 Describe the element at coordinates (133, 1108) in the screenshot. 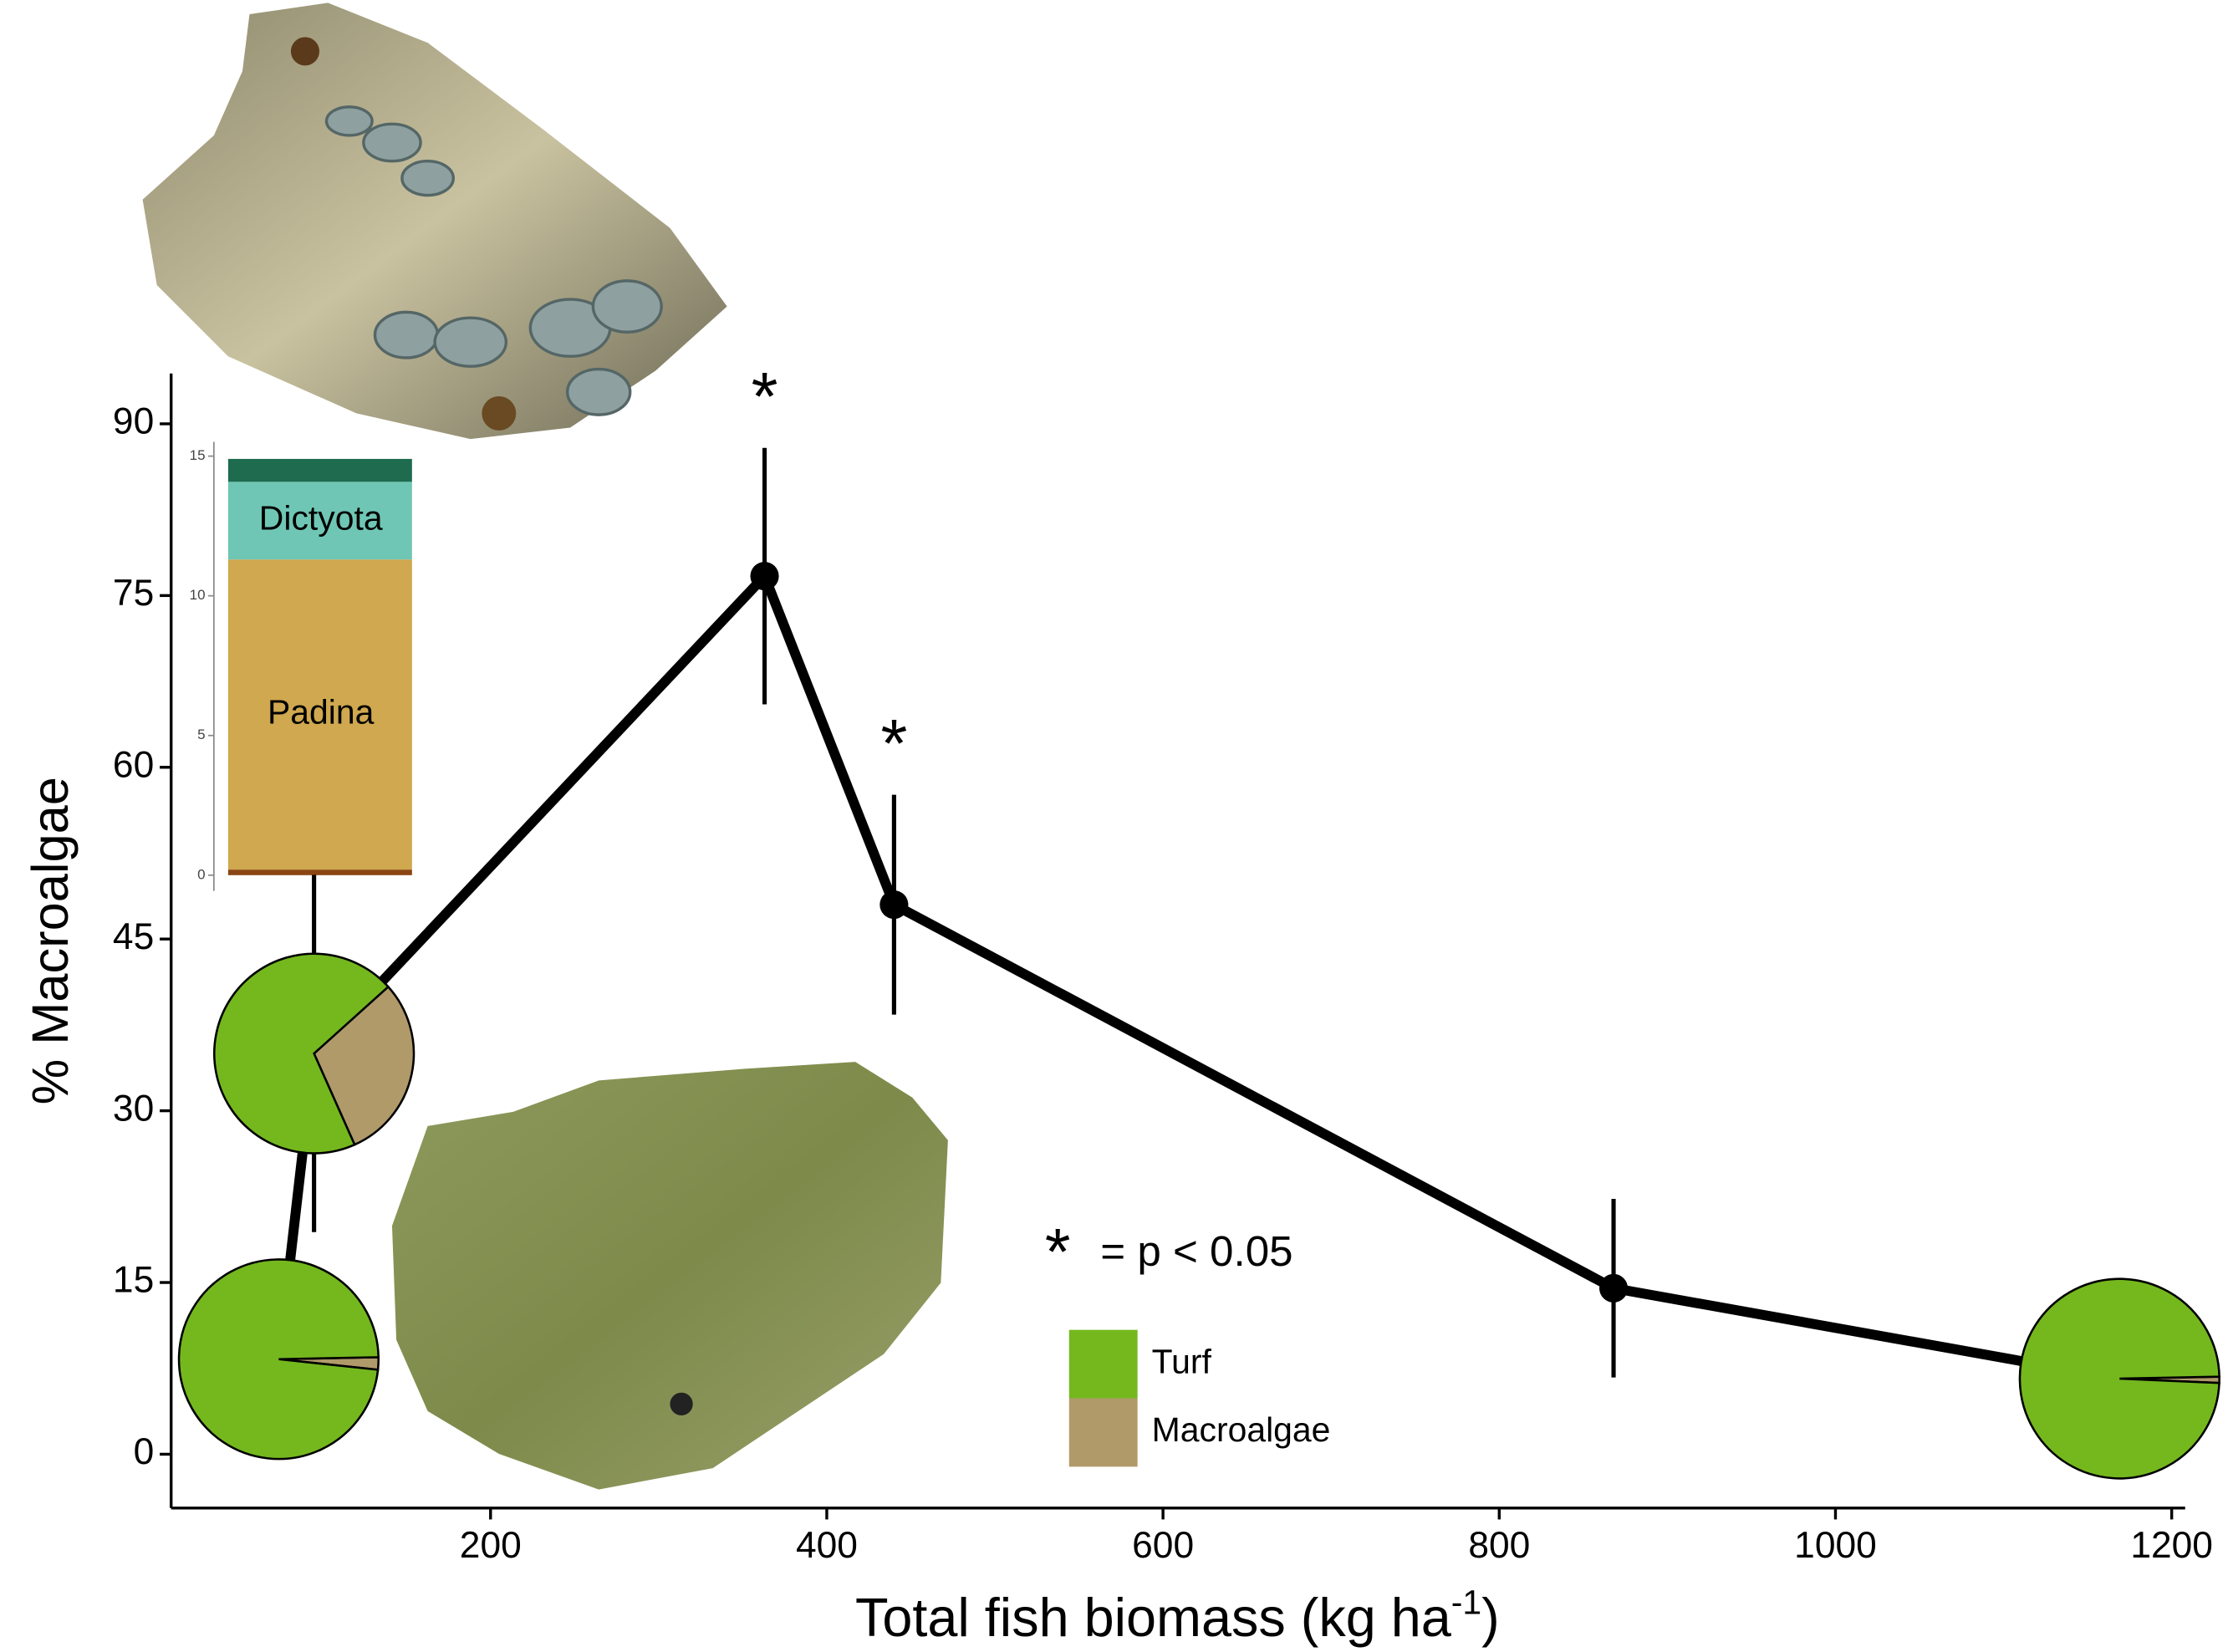

I see `y-tick-label: 30` at that location.